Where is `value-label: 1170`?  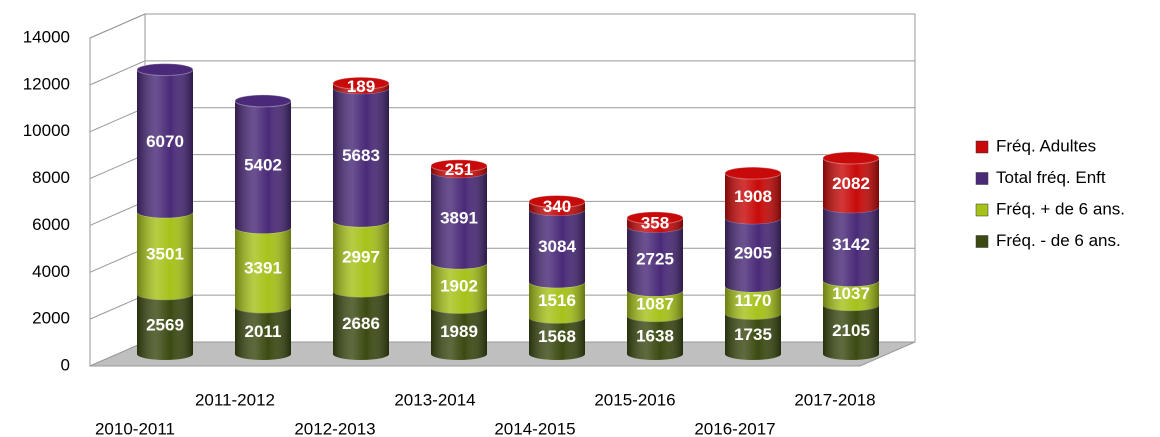
value-label: 1170 is located at coordinates (753, 300).